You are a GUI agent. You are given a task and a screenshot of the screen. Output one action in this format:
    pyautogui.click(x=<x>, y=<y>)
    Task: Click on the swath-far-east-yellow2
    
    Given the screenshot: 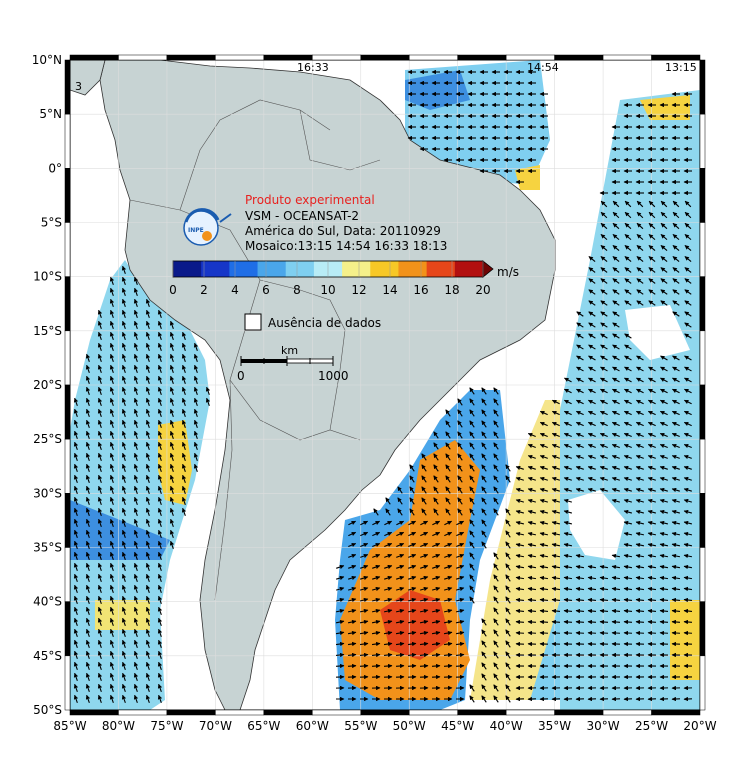 What is the action you would take?
    pyautogui.click(x=665, y=107)
    